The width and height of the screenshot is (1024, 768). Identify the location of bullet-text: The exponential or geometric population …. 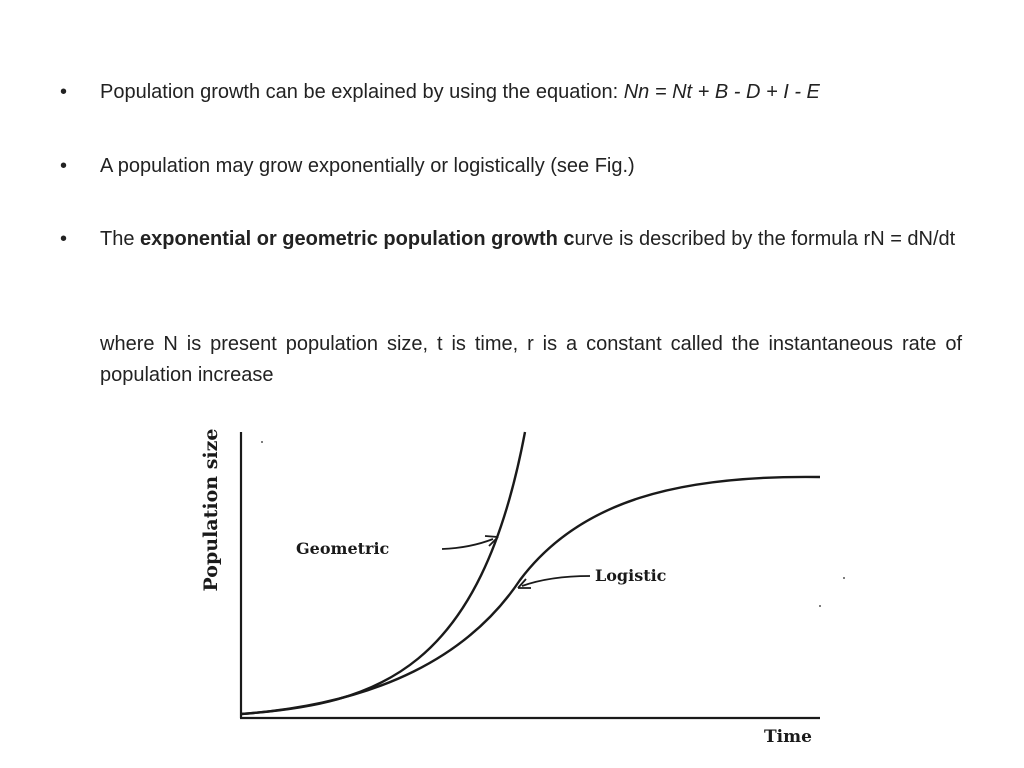
(531, 239).